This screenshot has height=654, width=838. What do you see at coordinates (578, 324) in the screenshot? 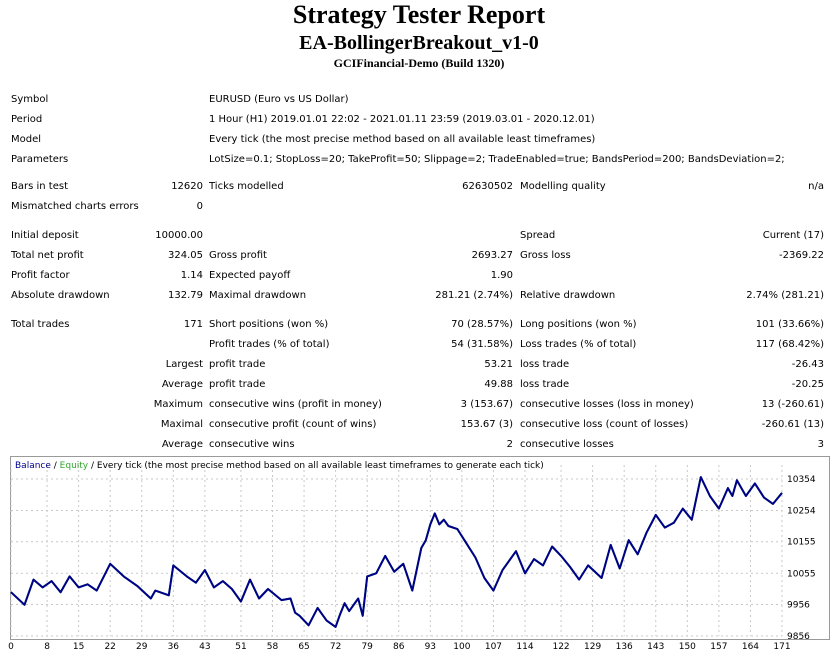
I see `long-positions-label: Long positions (won %)` at bounding box center [578, 324].